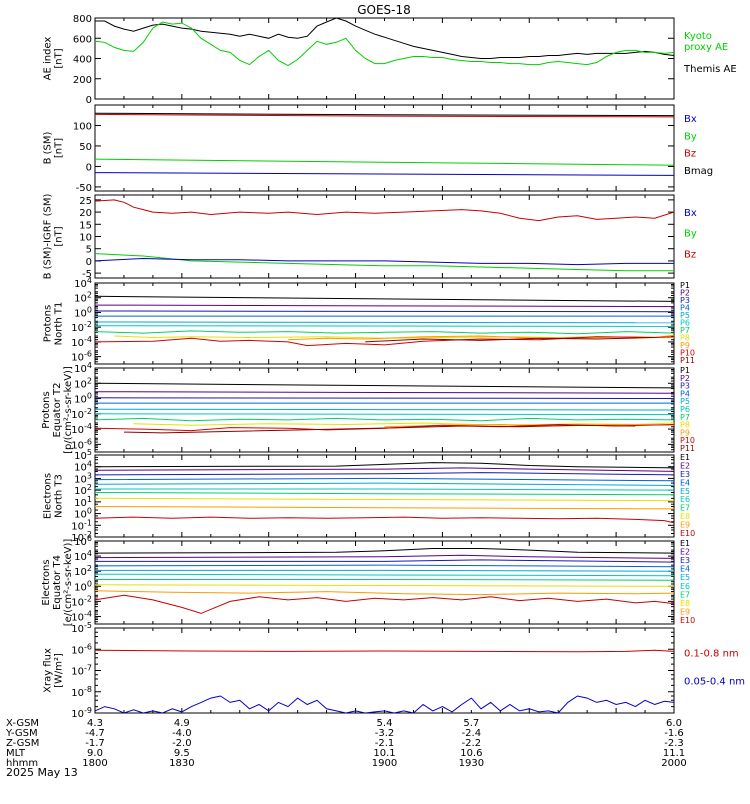 The image size is (750, 804). I want to click on x-row-value: -1.6, so click(674, 733).